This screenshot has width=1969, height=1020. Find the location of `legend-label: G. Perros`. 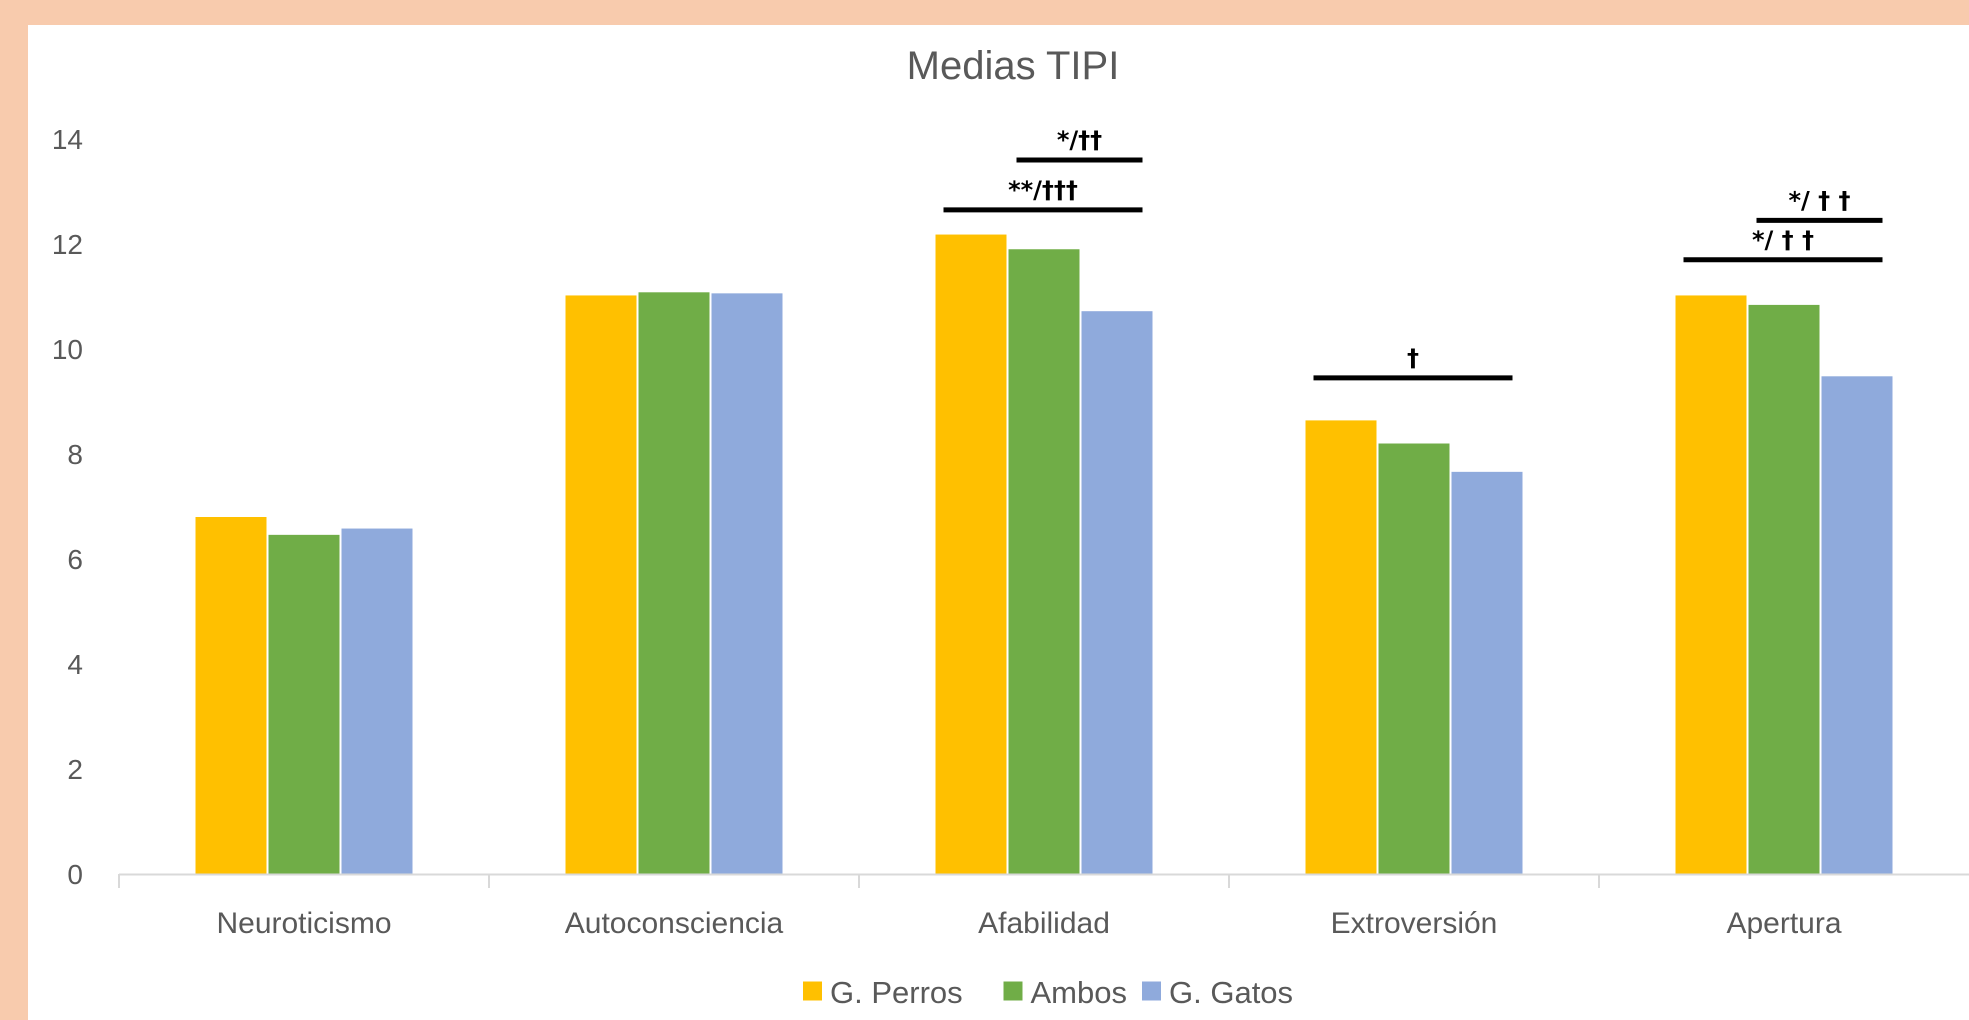

legend-label: G. Perros is located at coordinates (896, 992).